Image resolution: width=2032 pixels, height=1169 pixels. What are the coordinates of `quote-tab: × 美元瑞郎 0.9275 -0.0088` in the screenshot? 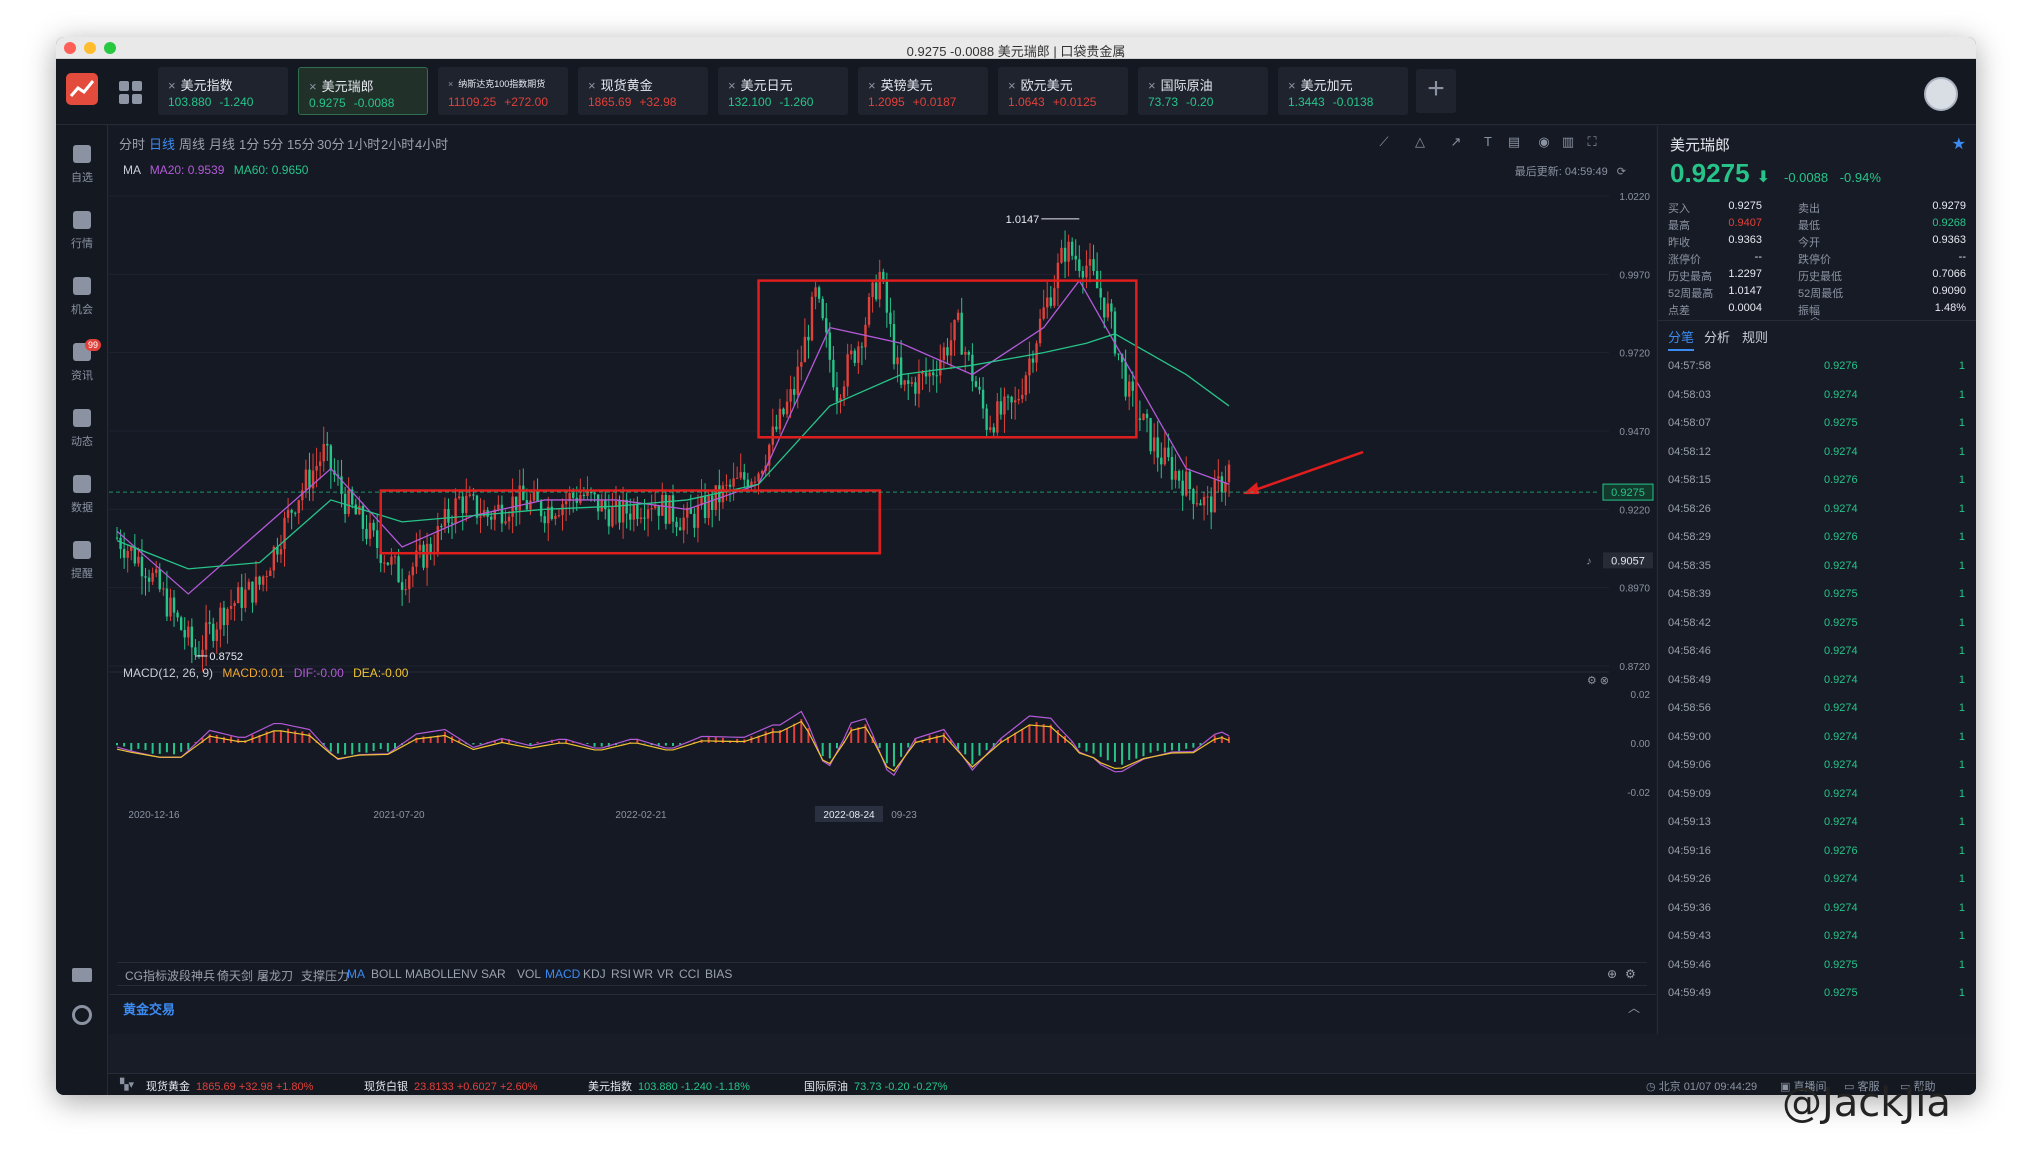 It's located at (363, 91).